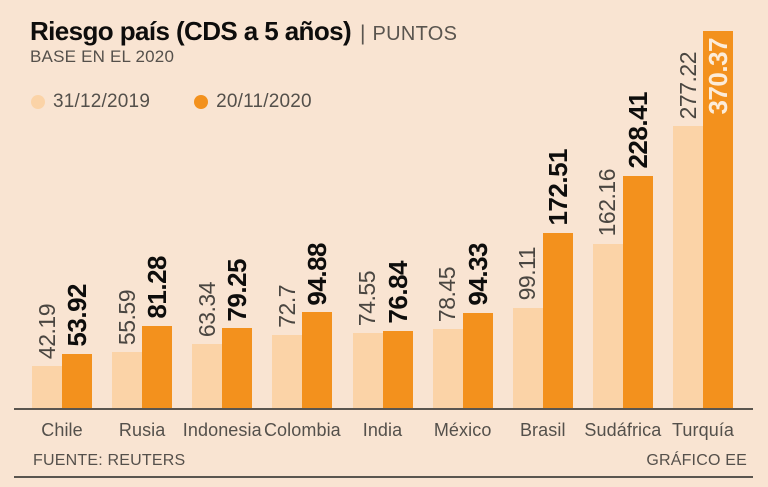 The image size is (768, 487). I want to click on chart-column-turquia: 277.22 370.37 Turquía, so click(703, 236).